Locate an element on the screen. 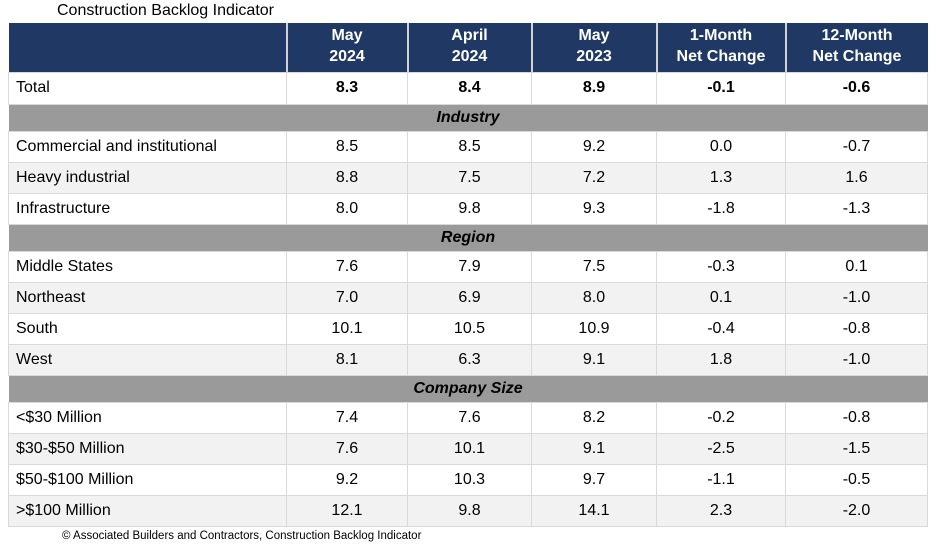  section-header-region: Region is located at coordinates (468, 237).